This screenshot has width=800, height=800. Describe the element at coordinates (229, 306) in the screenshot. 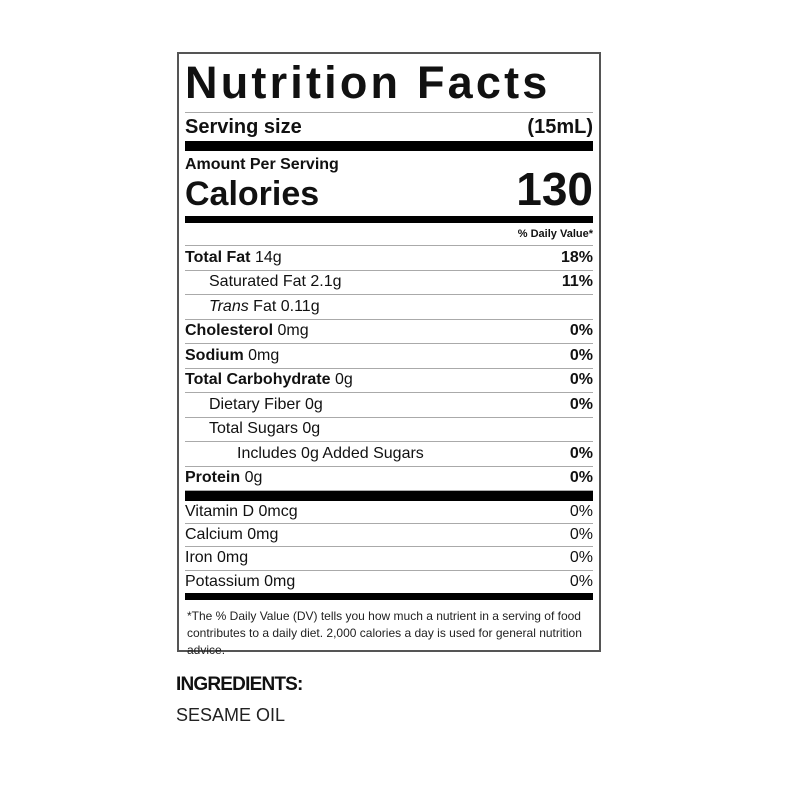

I see `nutrient-name: Trans` at that location.